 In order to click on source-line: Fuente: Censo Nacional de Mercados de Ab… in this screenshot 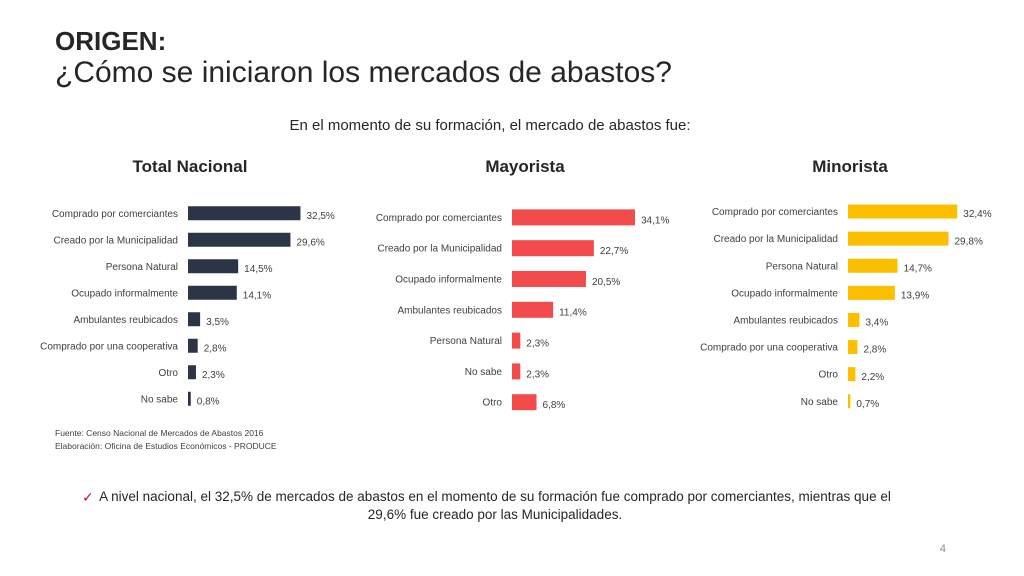, I will do `click(159, 433)`.